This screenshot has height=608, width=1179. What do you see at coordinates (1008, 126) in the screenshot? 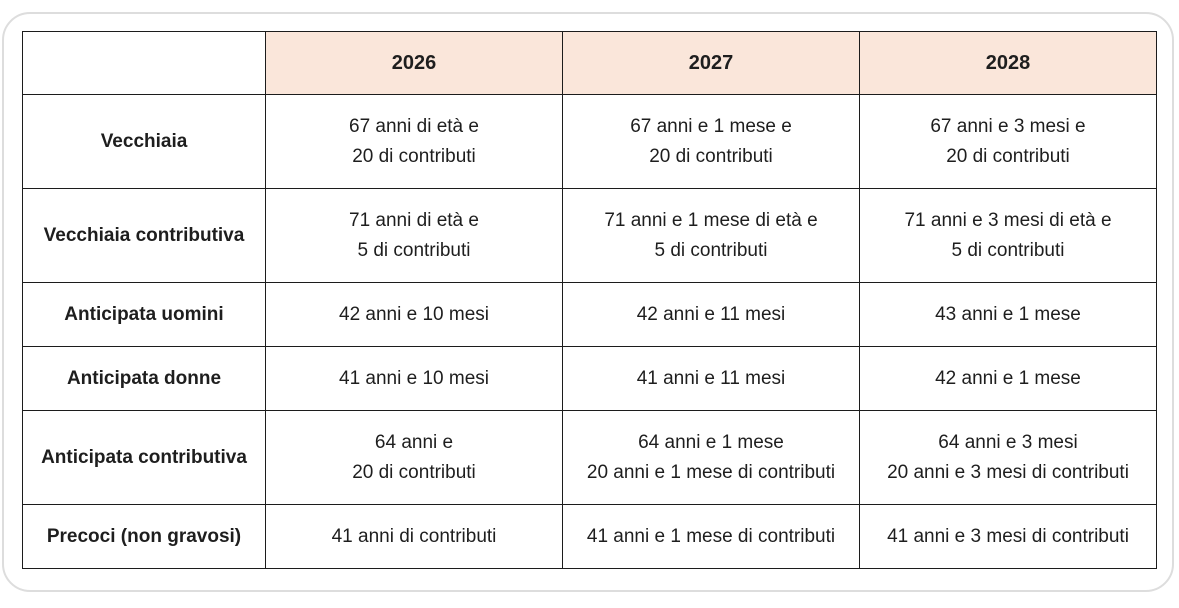
I see `cell-line: 67 anni e 3 mesi e` at bounding box center [1008, 126].